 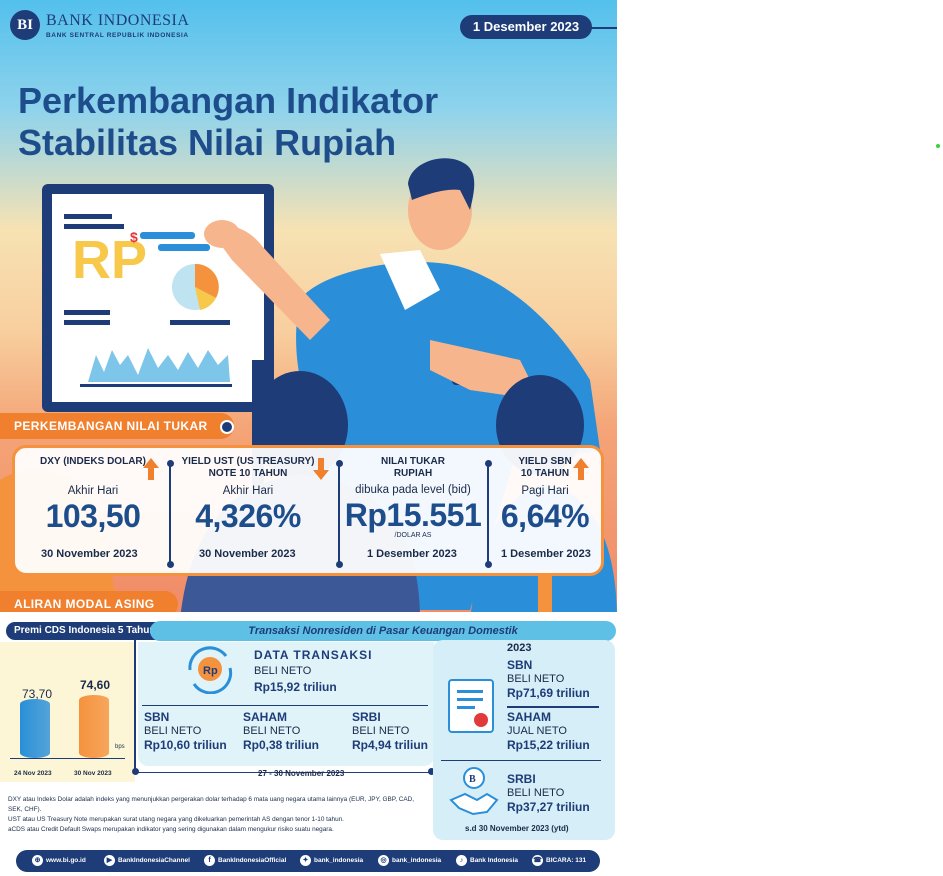 I want to click on trx-item-value: Rp4,94 triliun, so click(x=390, y=745).